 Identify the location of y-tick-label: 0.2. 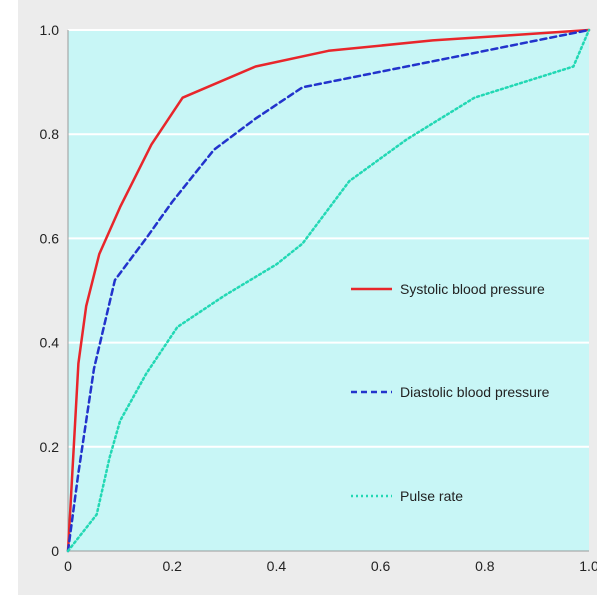
(50, 447).